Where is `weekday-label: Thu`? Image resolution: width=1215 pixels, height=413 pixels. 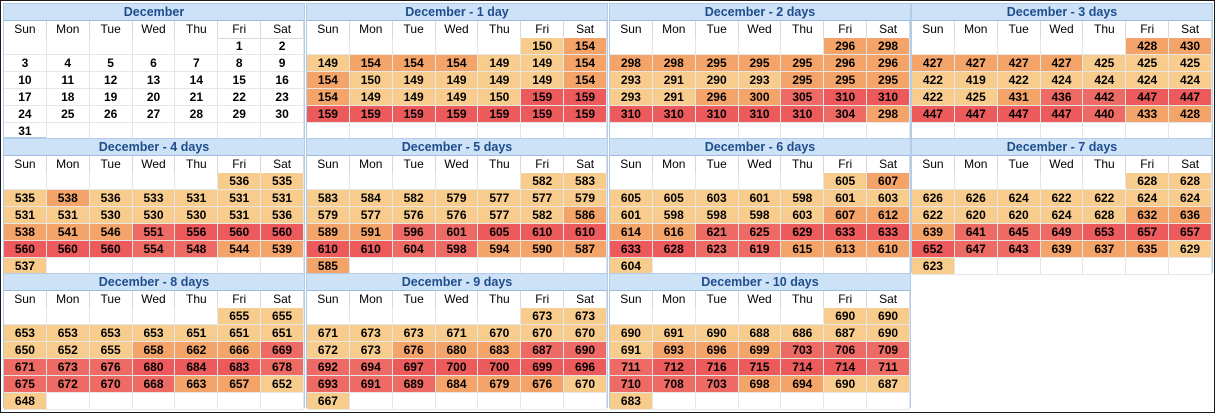
weekday-label: Thu is located at coordinates (197, 30).